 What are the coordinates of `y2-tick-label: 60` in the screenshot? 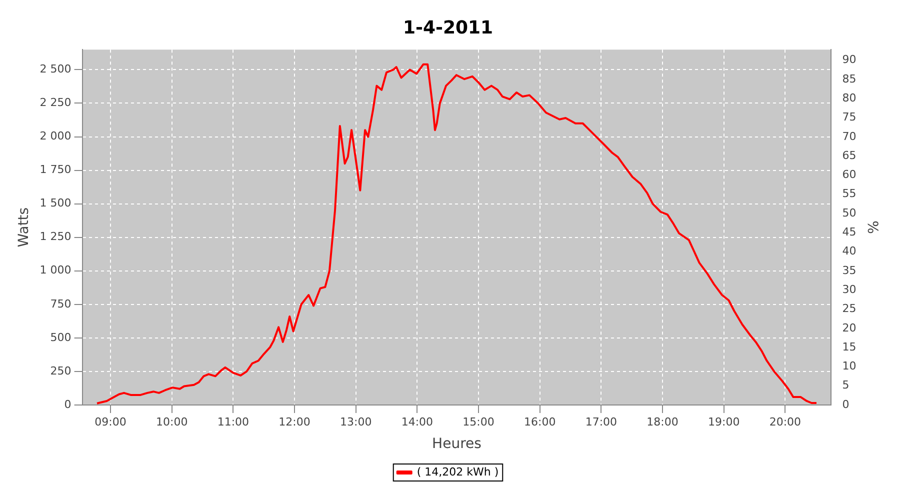 It's located at (849, 175).